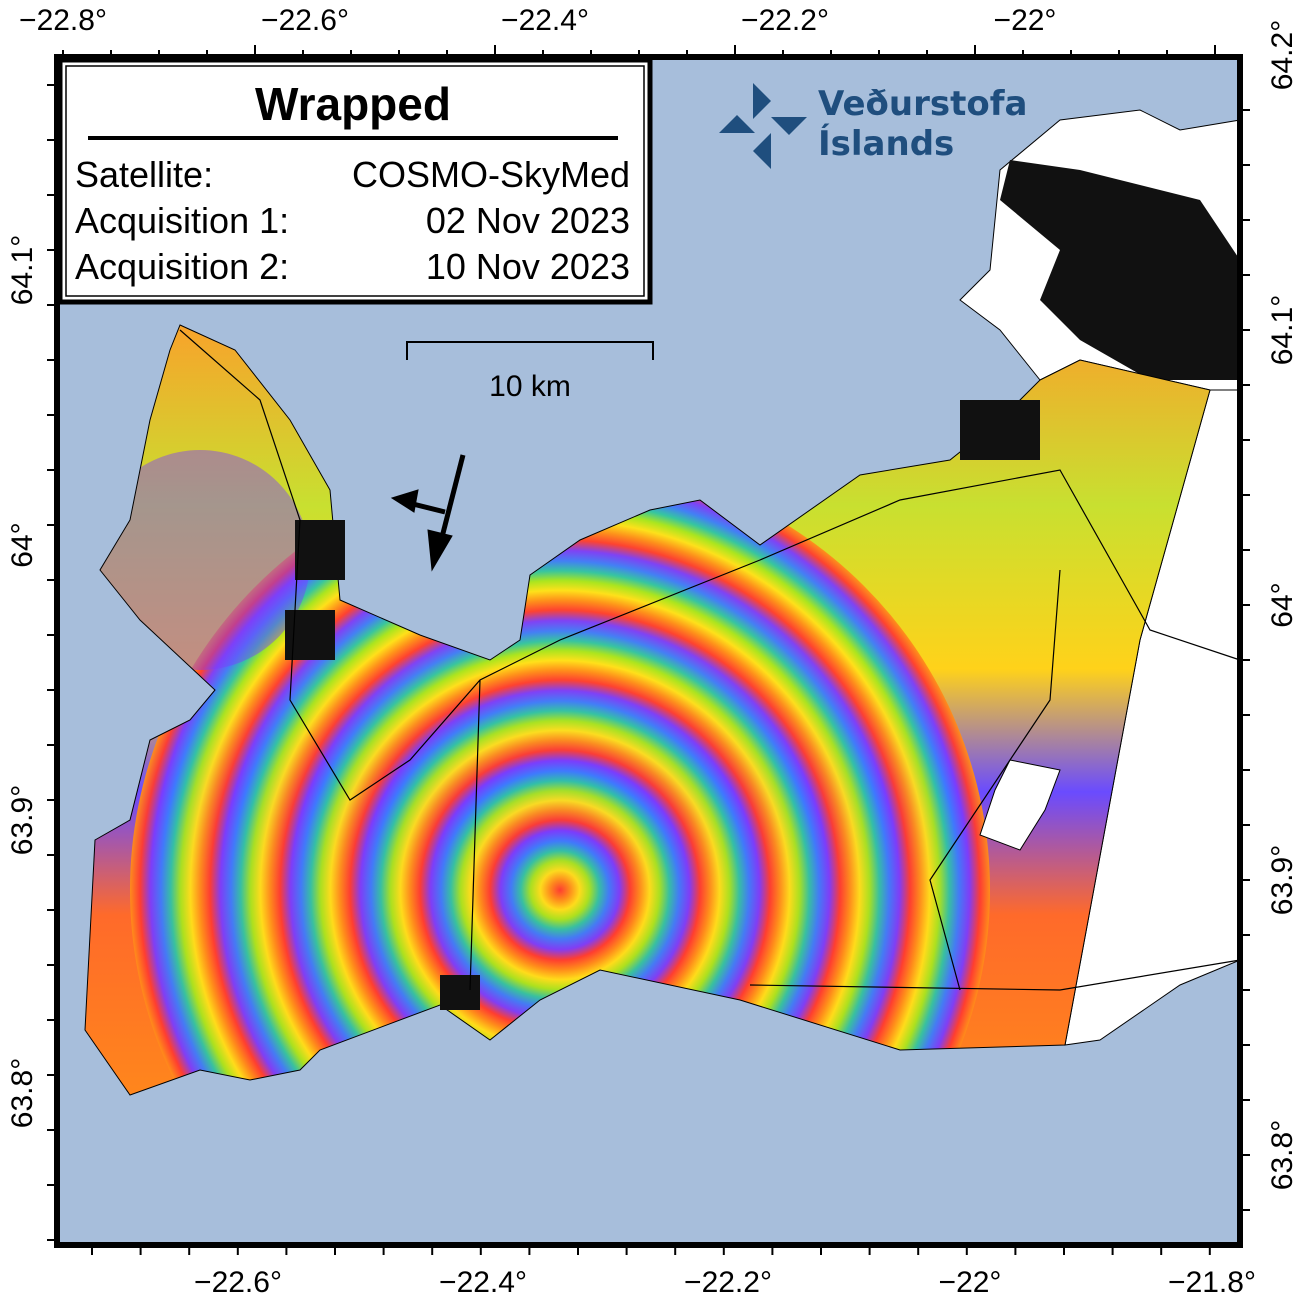  I want to click on legend-value: 10 Nov 2023, so click(528, 266).